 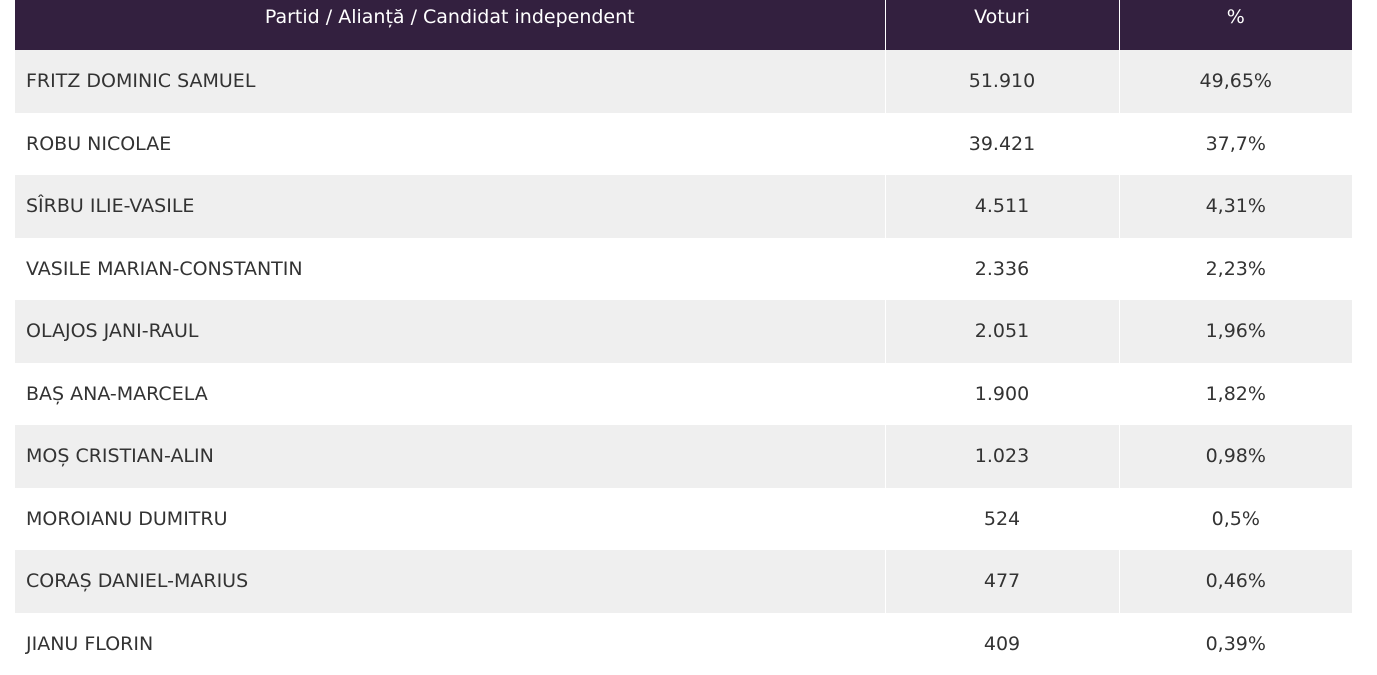 What do you see at coordinates (450, 331) in the screenshot?
I see `candidate-name: OLAJOS JANI-RAUL` at bounding box center [450, 331].